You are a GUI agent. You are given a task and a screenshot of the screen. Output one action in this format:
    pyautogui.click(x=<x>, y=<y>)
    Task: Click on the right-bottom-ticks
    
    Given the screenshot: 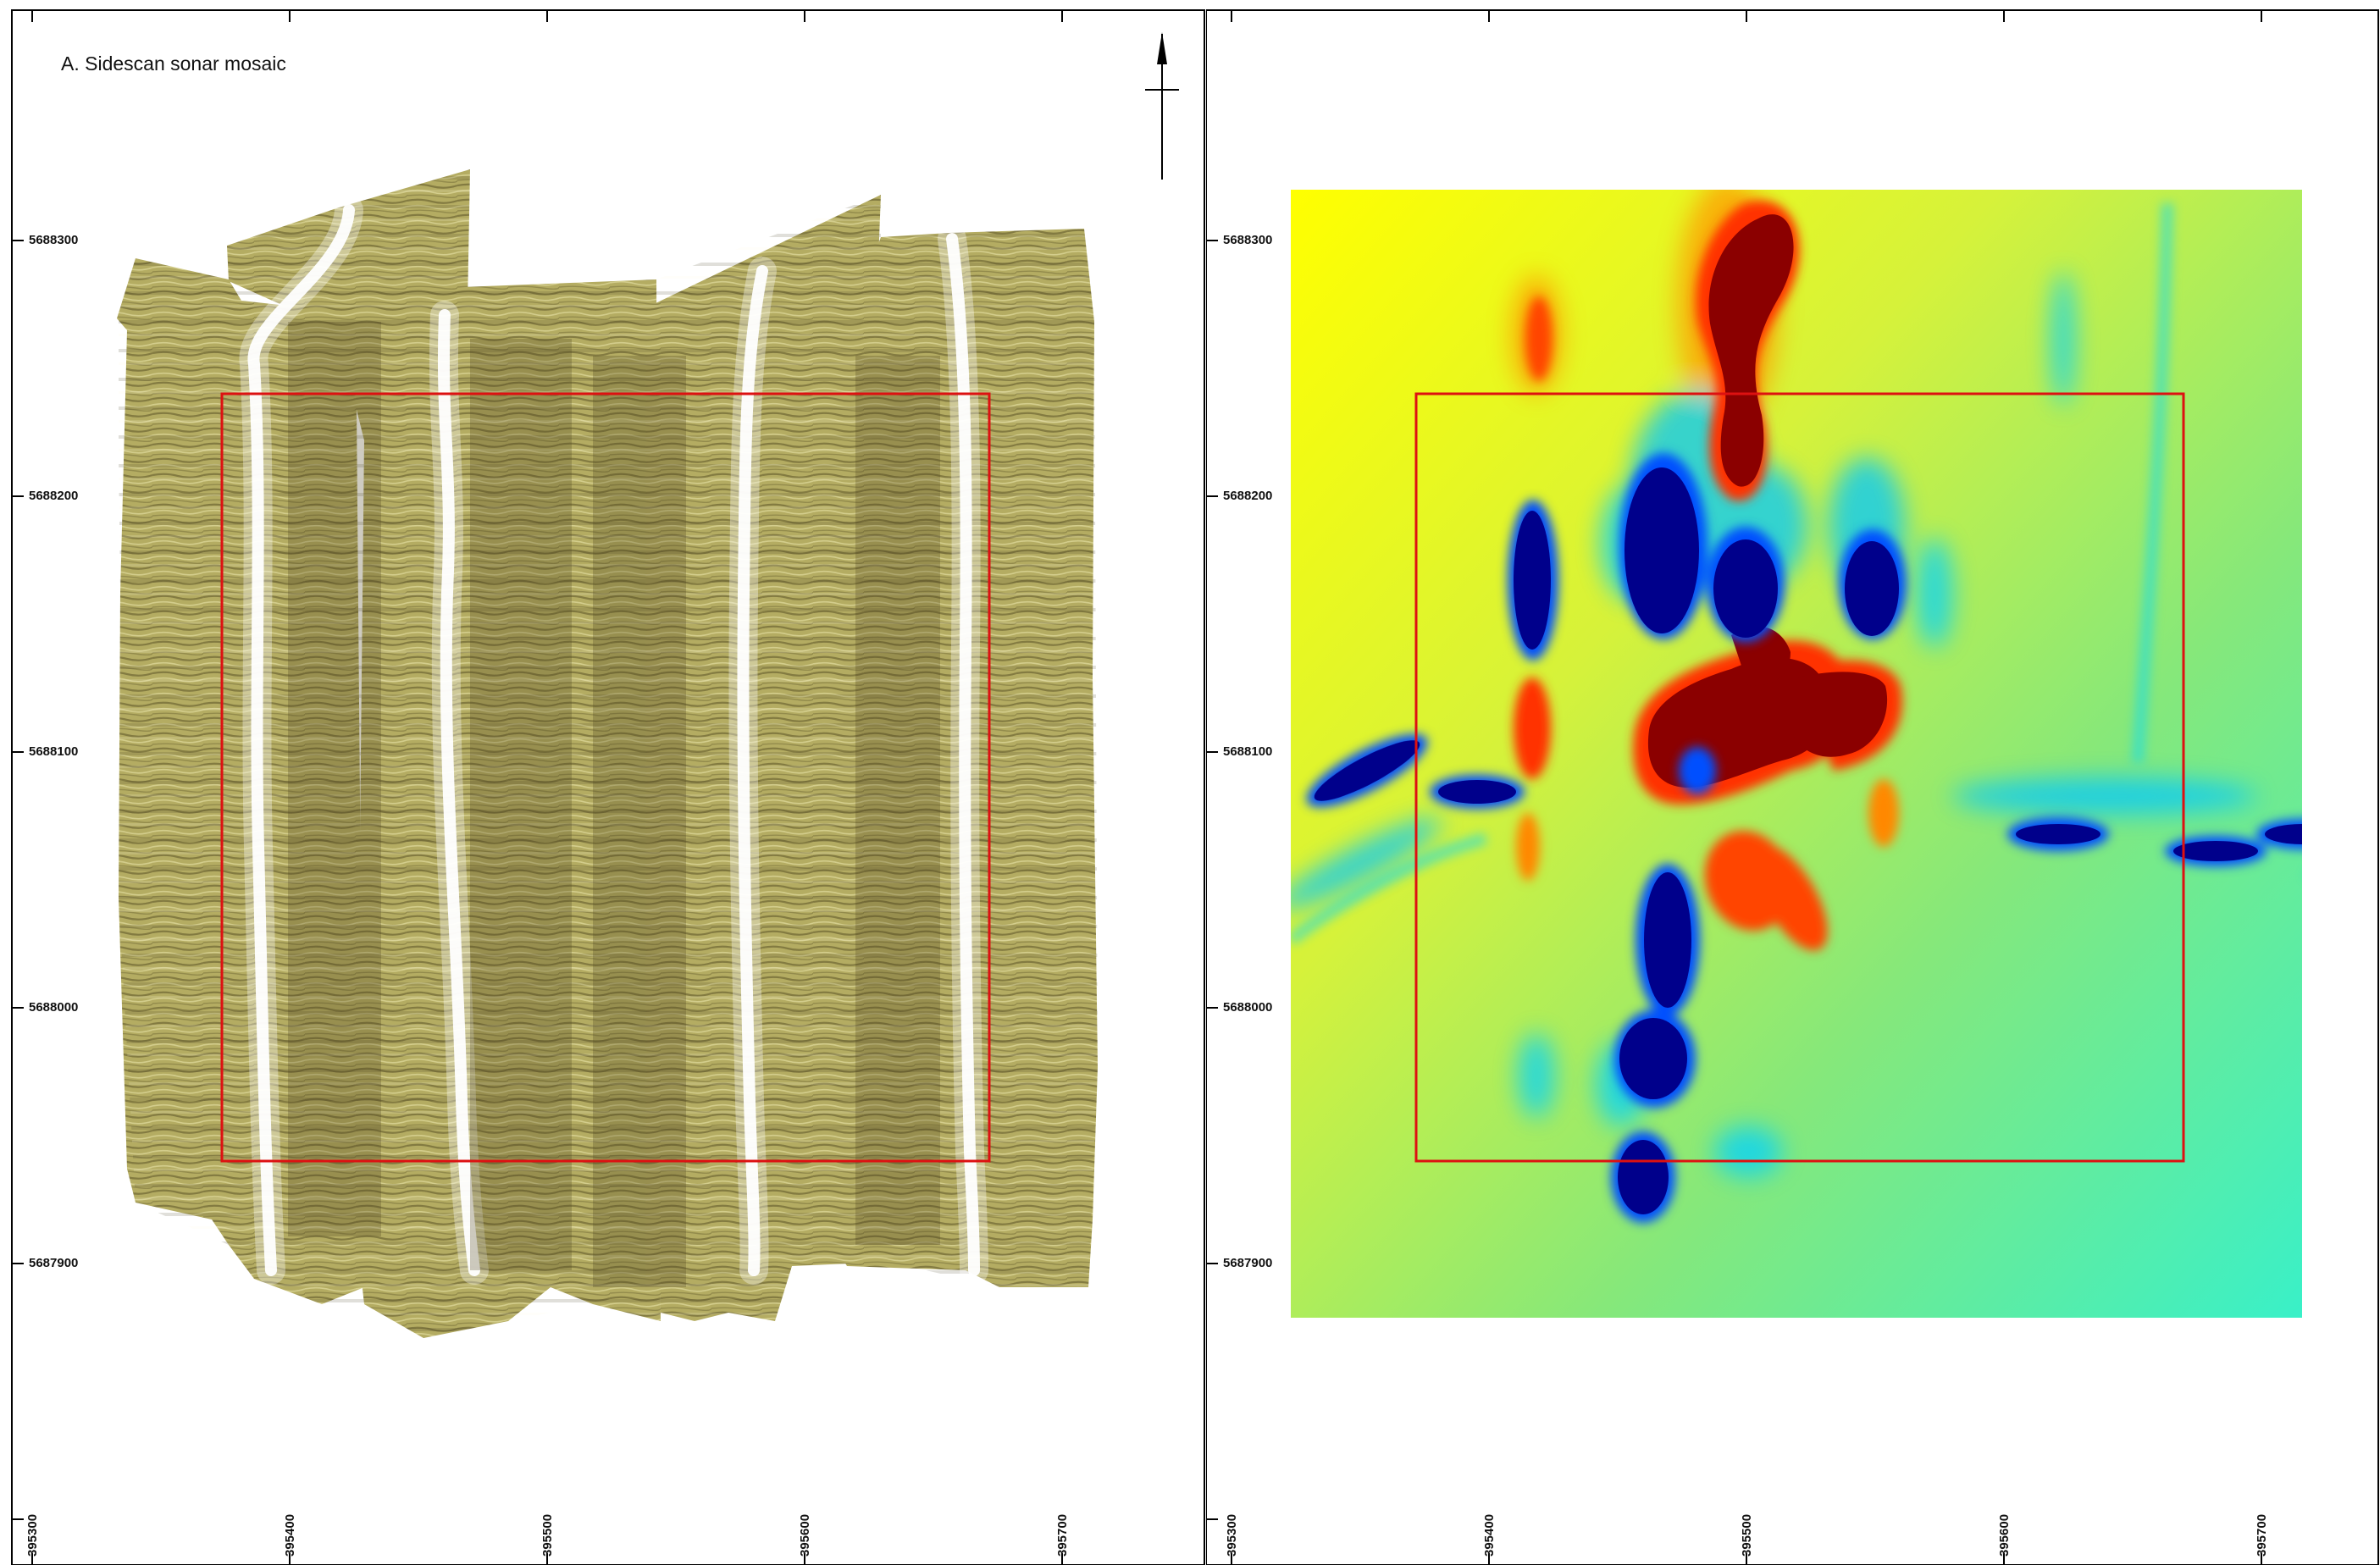 What is the action you would take?
    pyautogui.click(x=1747, y=1559)
    